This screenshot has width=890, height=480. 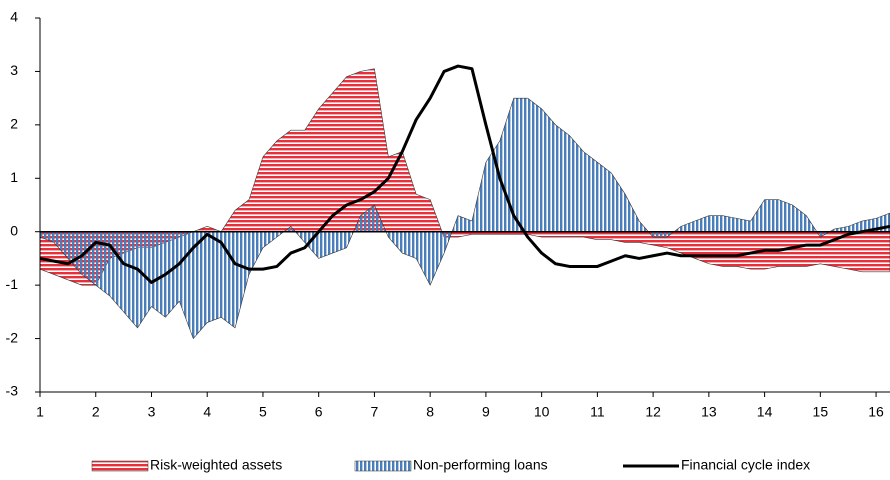 I want to click on legend-label: Non-performing loans, so click(x=480, y=465).